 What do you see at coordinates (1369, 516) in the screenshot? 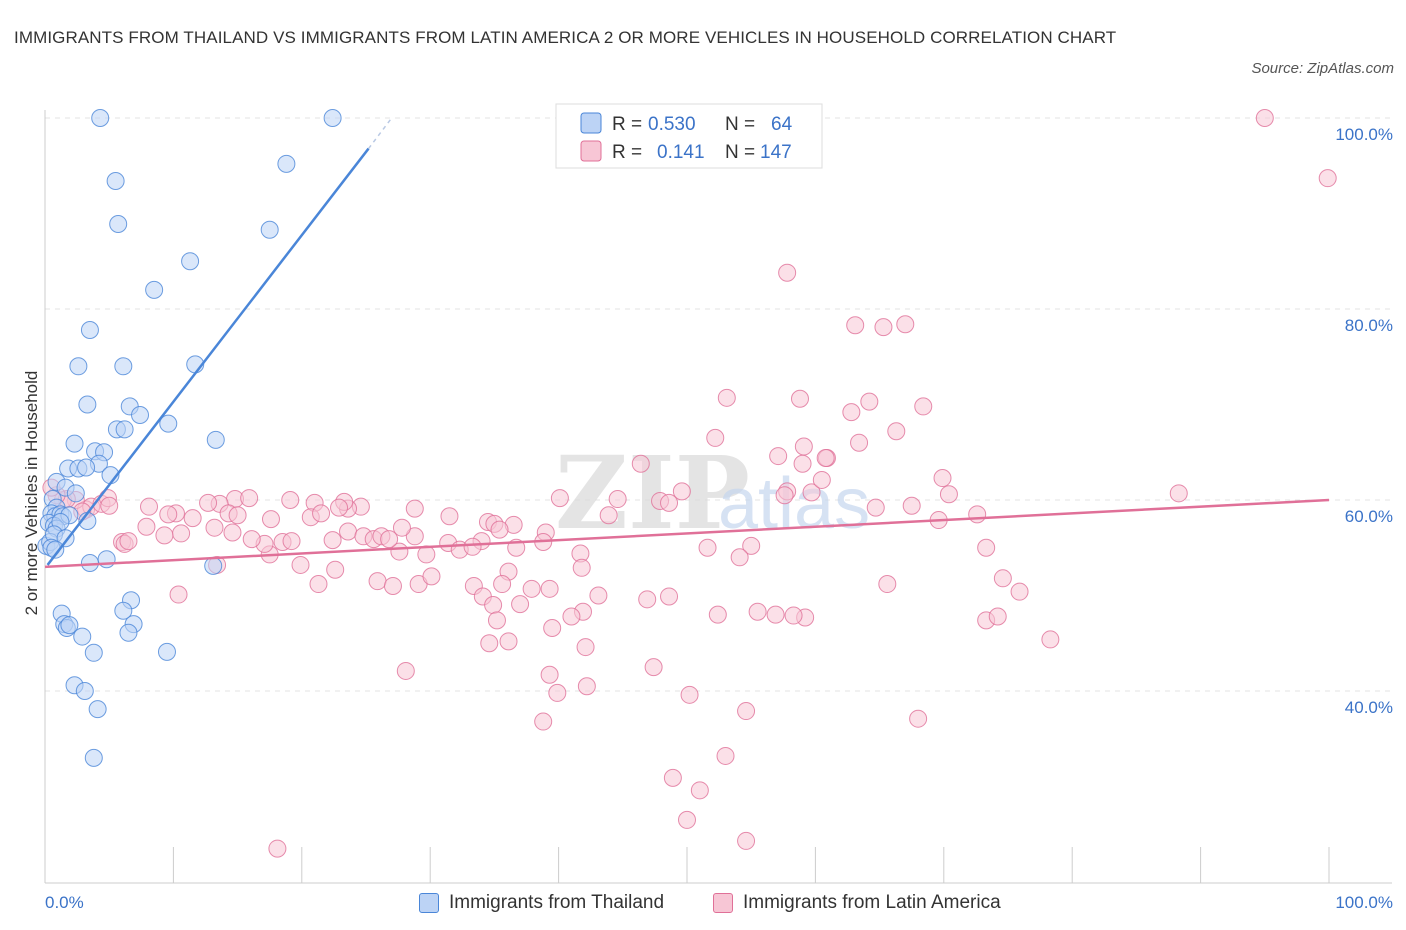
I see `y-tick-label: 60.0%` at bounding box center [1369, 516].